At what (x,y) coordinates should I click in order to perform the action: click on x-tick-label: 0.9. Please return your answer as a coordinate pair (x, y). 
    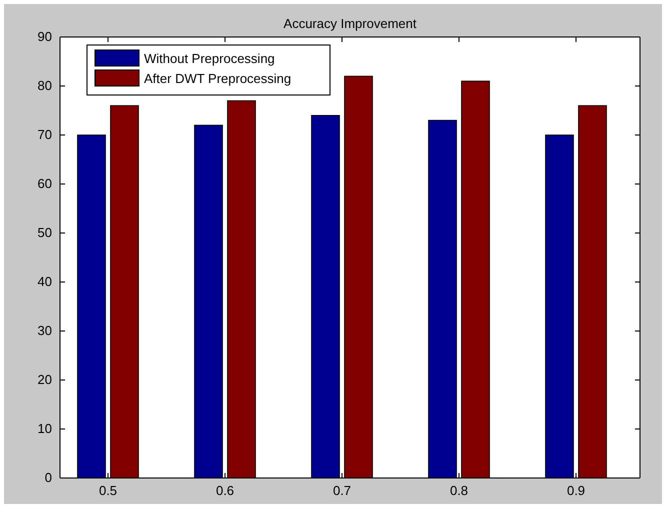
    Looking at the image, I should click on (576, 490).